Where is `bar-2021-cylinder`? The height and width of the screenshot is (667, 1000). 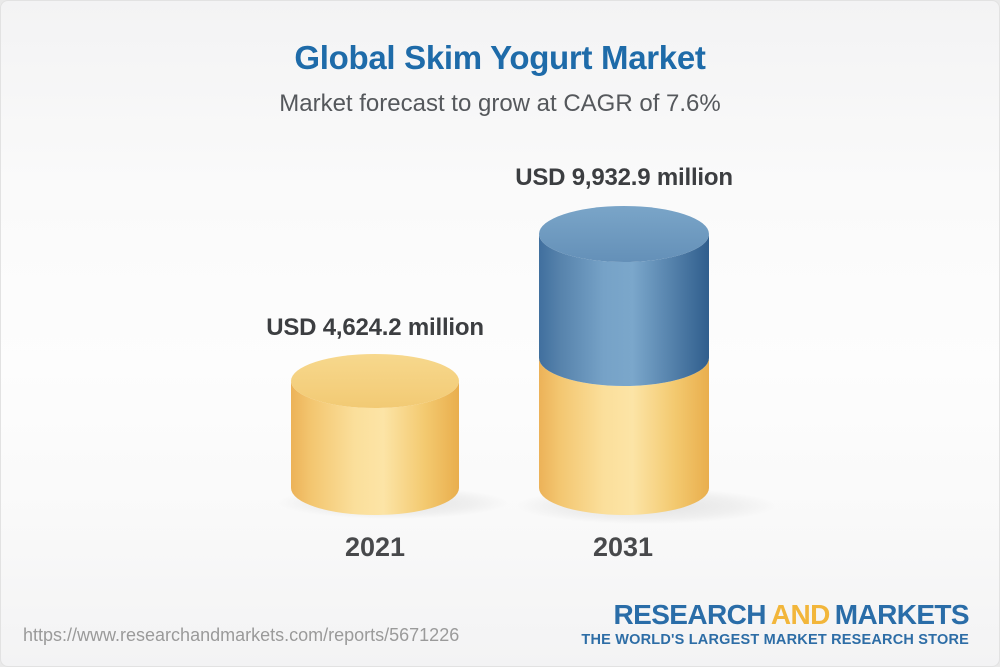
bar-2021-cylinder is located at coordinates (375, 434).